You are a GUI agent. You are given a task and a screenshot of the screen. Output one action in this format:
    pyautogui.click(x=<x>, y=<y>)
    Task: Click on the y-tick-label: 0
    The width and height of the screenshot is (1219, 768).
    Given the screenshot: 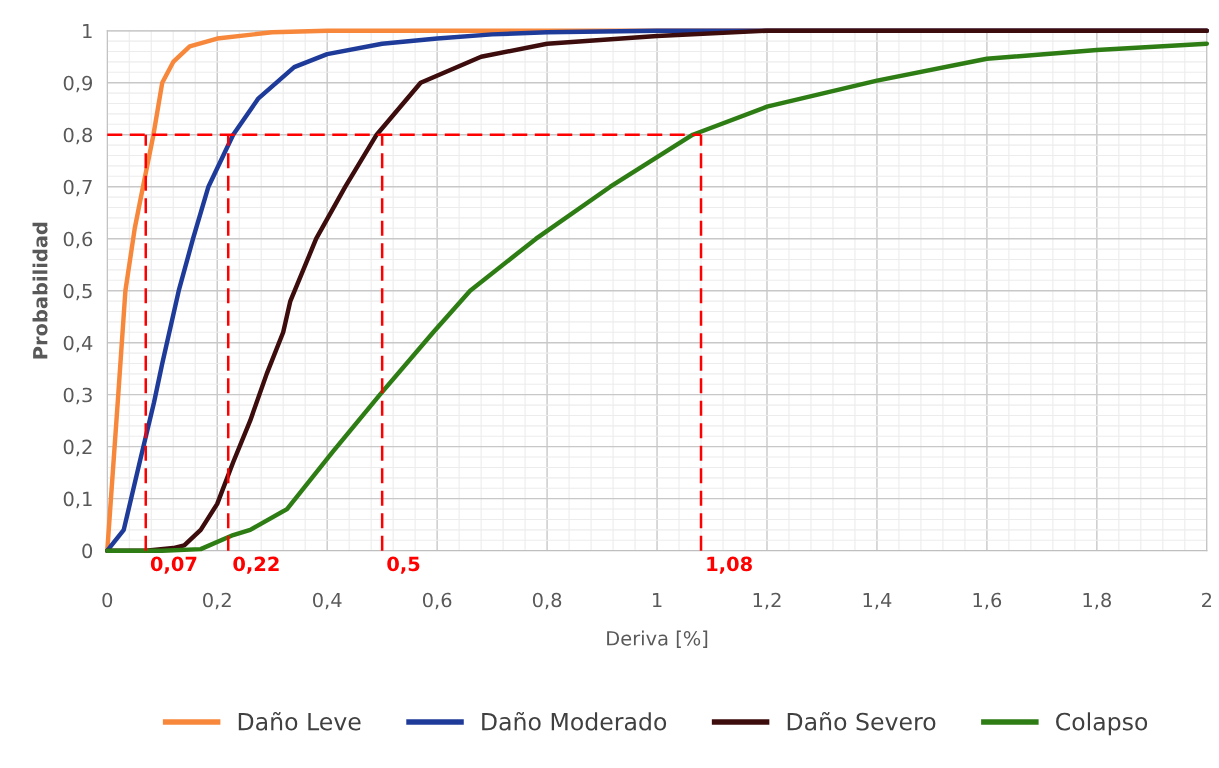 What is the action you would take?
    pyautogui.click(x=87, y=551)
    